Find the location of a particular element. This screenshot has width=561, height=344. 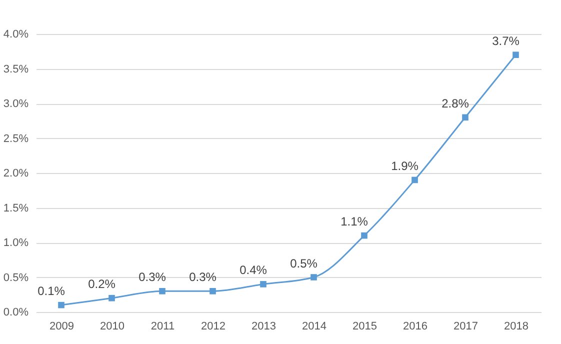

data-label: 3.7% is located at coordinates (506, 41).